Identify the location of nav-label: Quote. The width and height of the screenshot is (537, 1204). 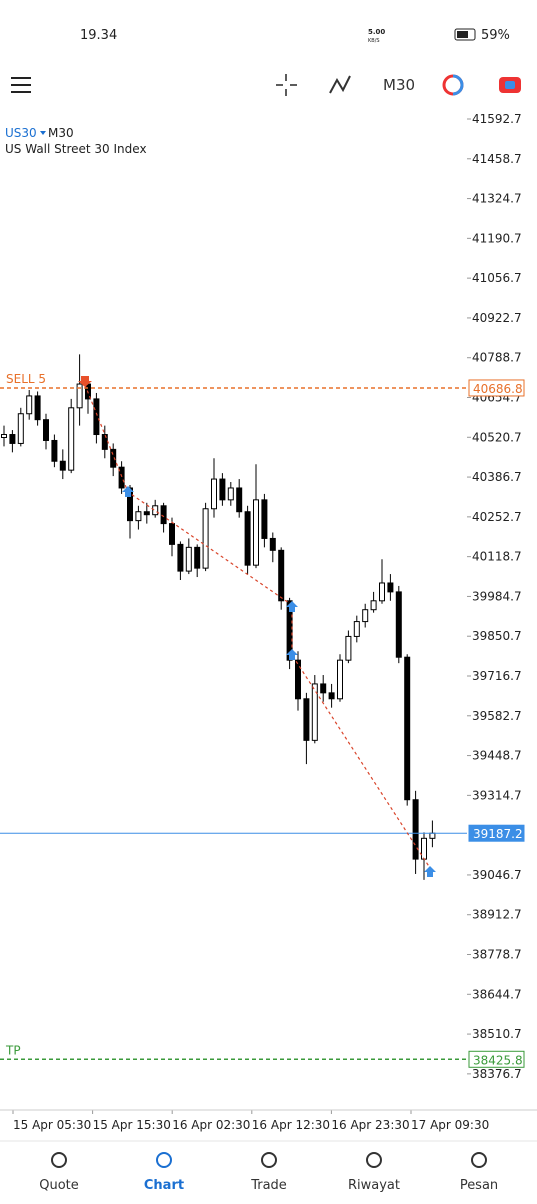
(59, 1185).